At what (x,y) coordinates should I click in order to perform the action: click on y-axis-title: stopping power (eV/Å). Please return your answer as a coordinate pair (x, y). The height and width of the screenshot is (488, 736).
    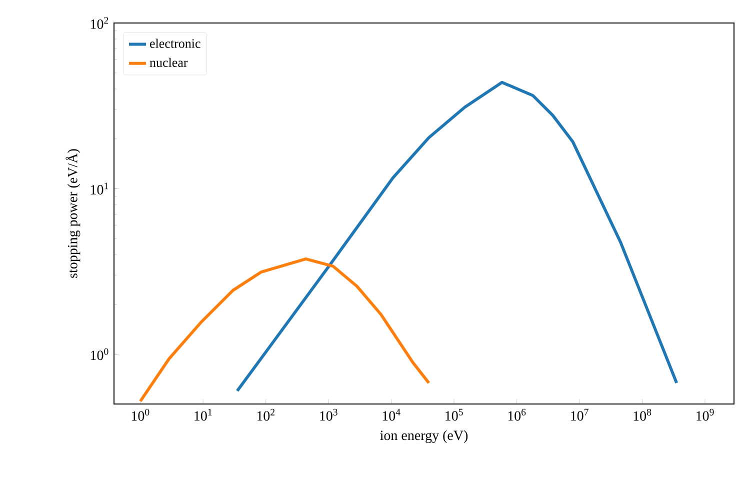
    Looking at the image, I should click on (73, 213).